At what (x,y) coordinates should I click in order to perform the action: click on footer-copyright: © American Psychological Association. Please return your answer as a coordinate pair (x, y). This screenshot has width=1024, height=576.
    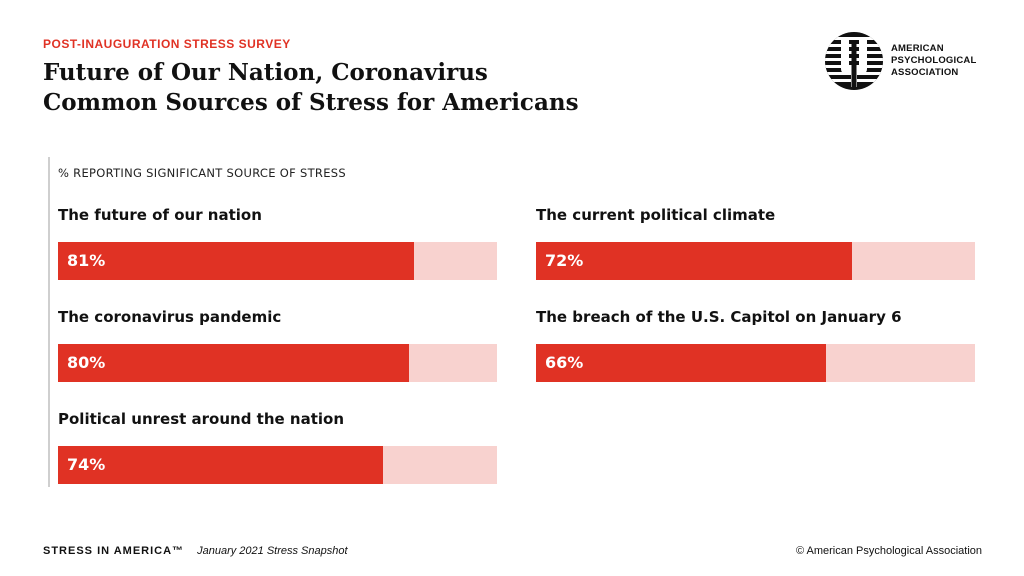
    Looking at the image, I should click on (888, 551).